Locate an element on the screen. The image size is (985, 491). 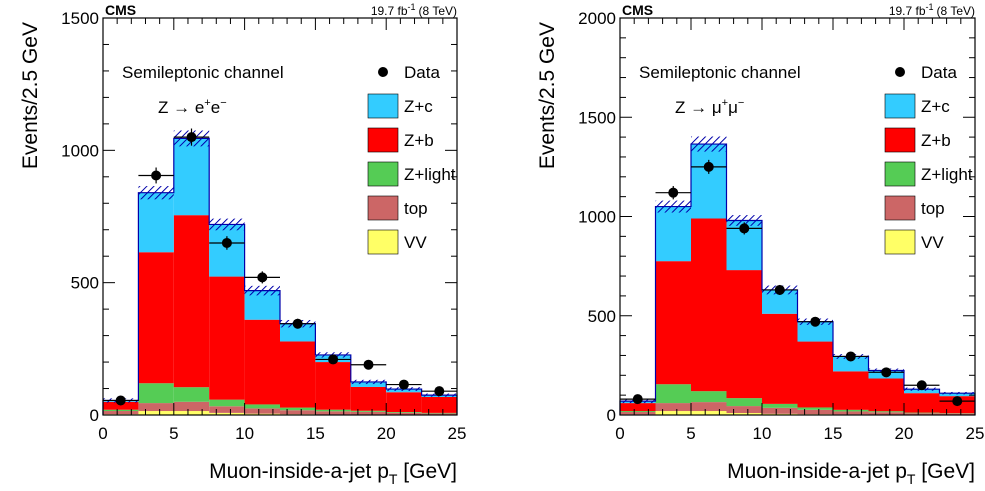
legend-swatch-top is located at coordinates (383, 208).